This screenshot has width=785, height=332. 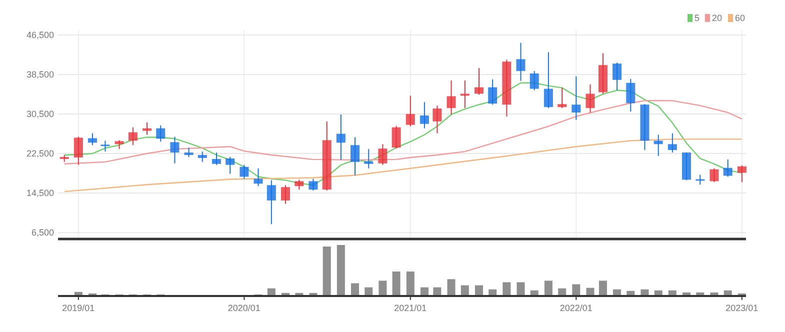 What do you see at coordinates (410, 308) in the screenshot?
I see `x-tick-label: 2021/01` at bounding box center [410, 308].